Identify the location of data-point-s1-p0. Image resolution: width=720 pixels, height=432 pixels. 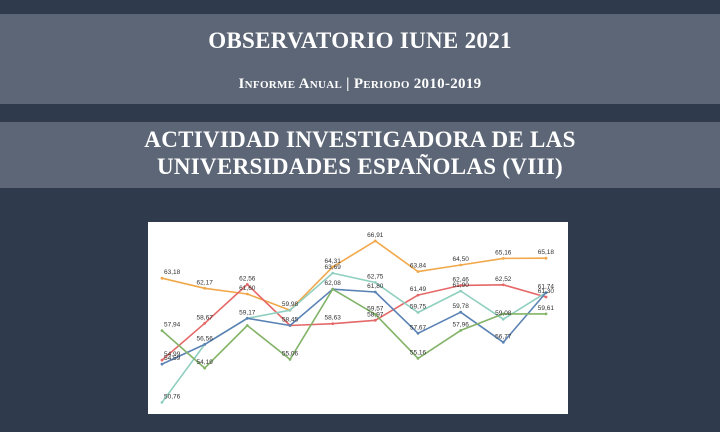
(162, 360).